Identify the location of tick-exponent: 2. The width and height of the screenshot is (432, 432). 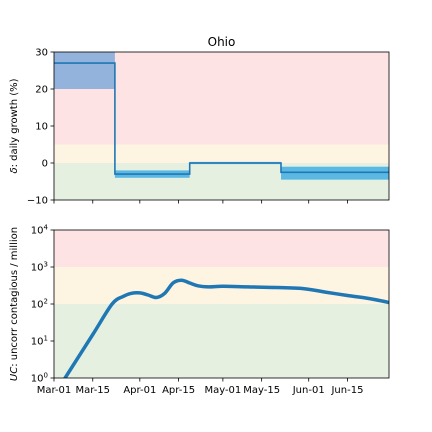
(46, 302).